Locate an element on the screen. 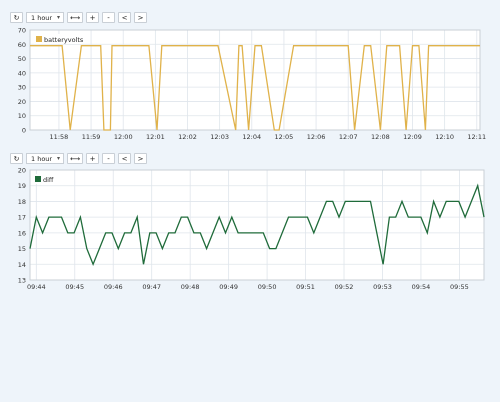  x-tick-label: 12:02 is located at coordinates (187, 137).